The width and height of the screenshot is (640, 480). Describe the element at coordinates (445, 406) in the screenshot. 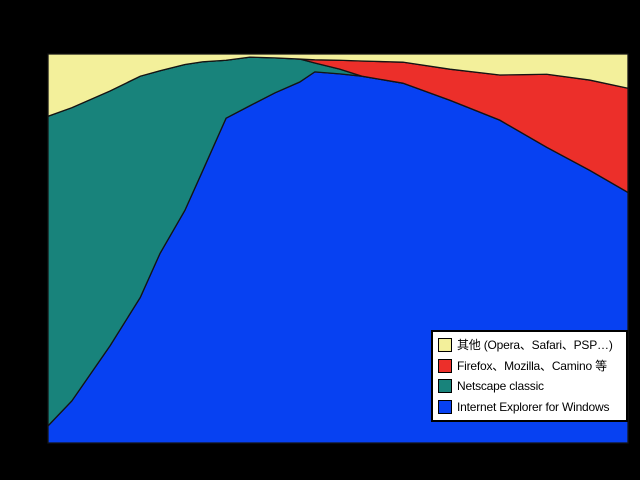

I see `legend-swatch-ie-icon` at that location.